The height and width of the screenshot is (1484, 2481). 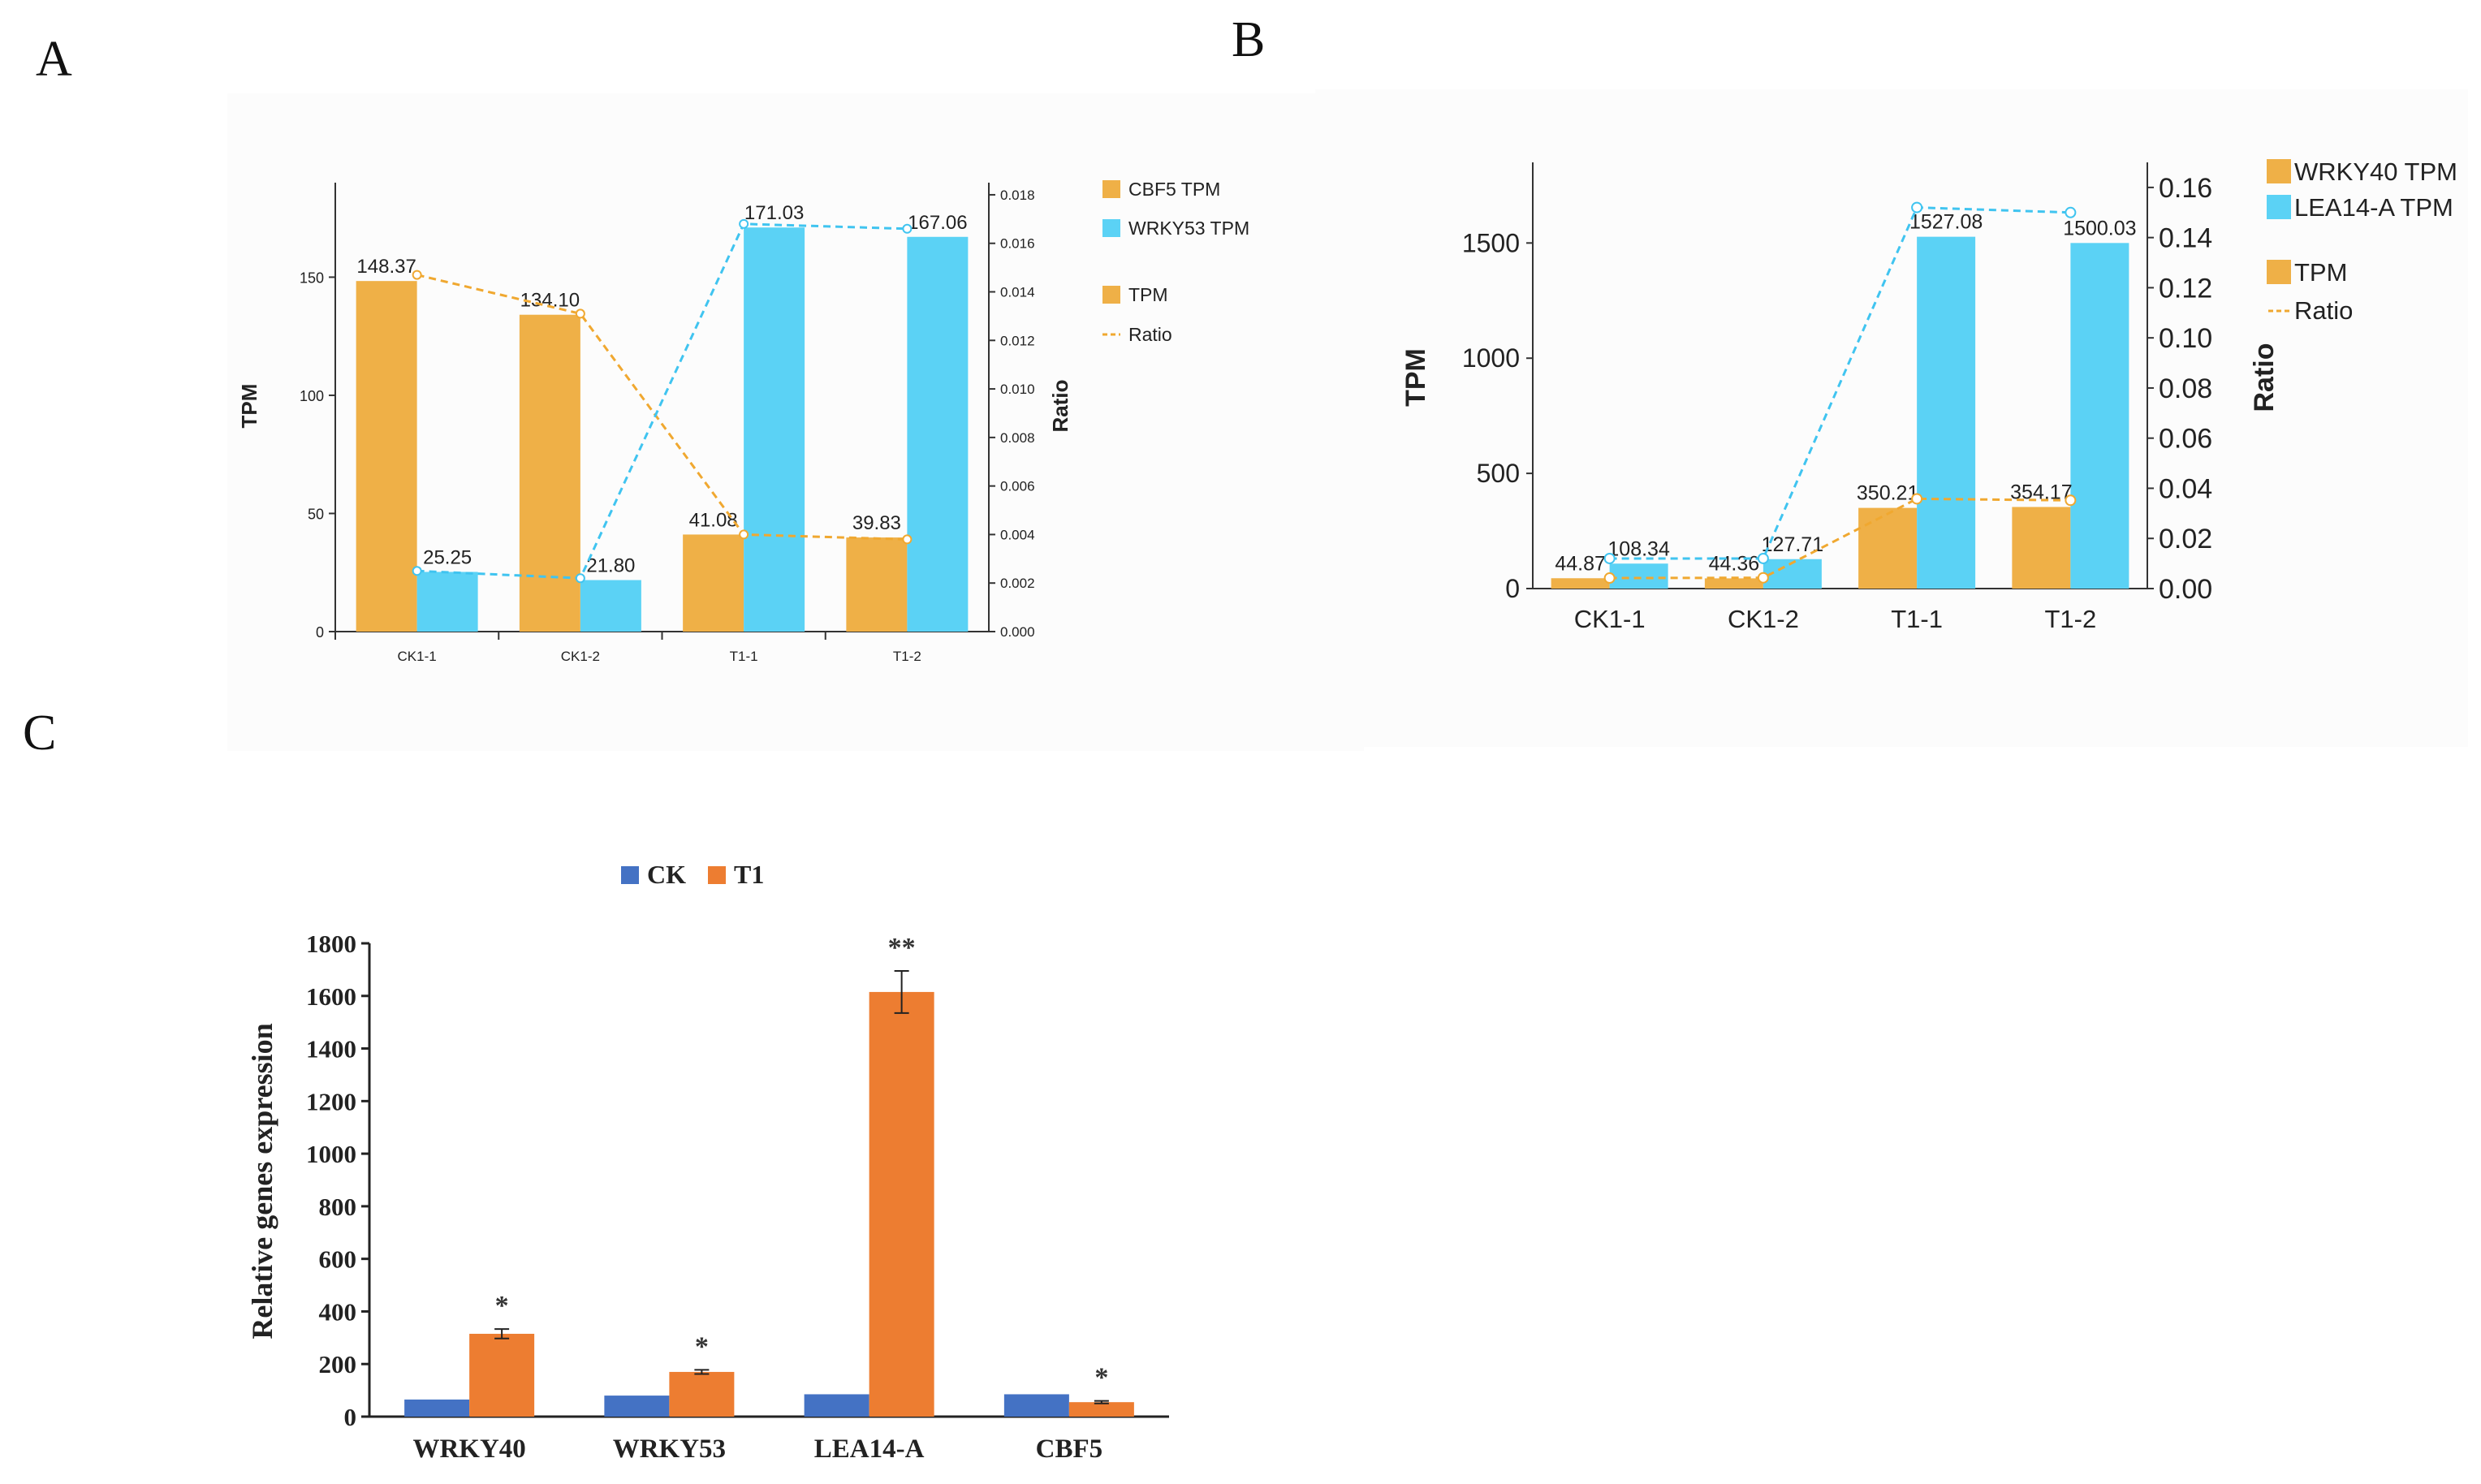 I want to click on data-label: 44.87, so click(x=1580, y=563).